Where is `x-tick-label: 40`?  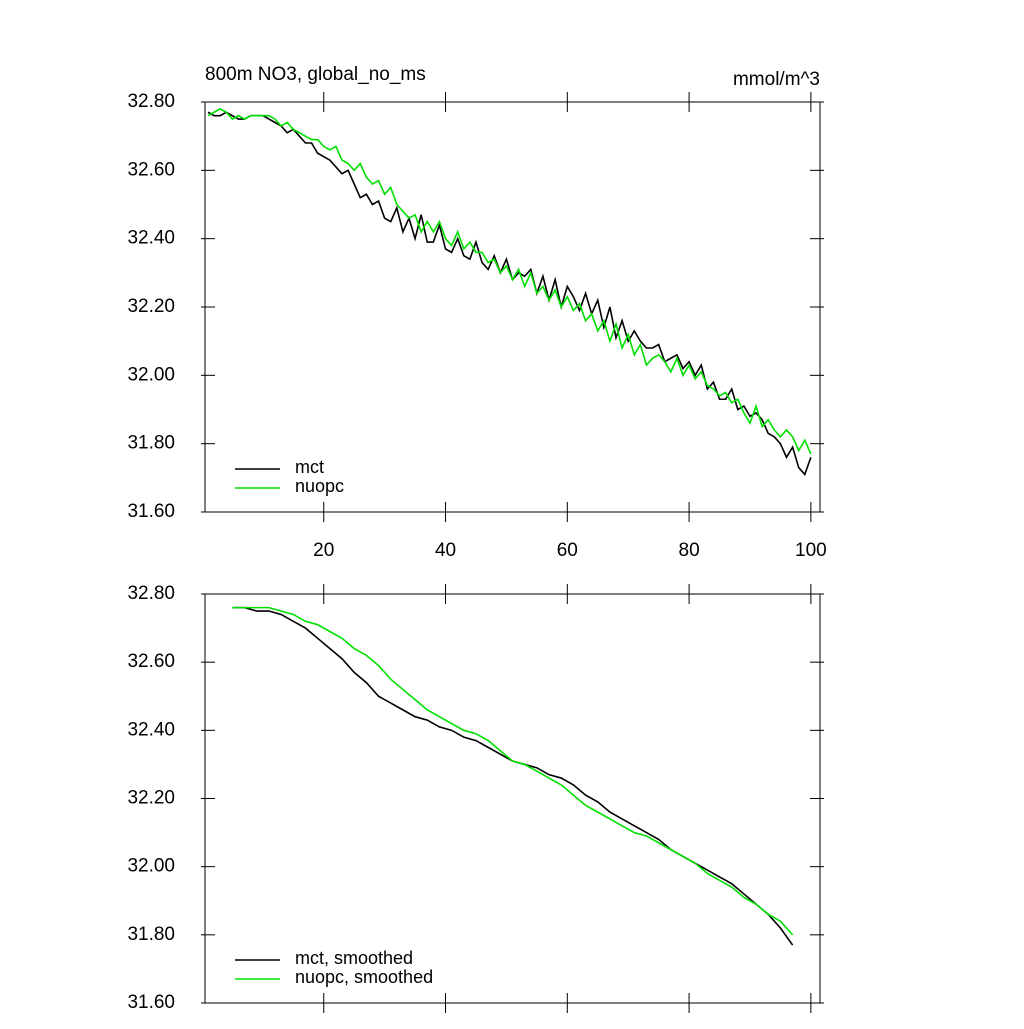 x-tick-label: 40 is located at coordinates (445, 550).